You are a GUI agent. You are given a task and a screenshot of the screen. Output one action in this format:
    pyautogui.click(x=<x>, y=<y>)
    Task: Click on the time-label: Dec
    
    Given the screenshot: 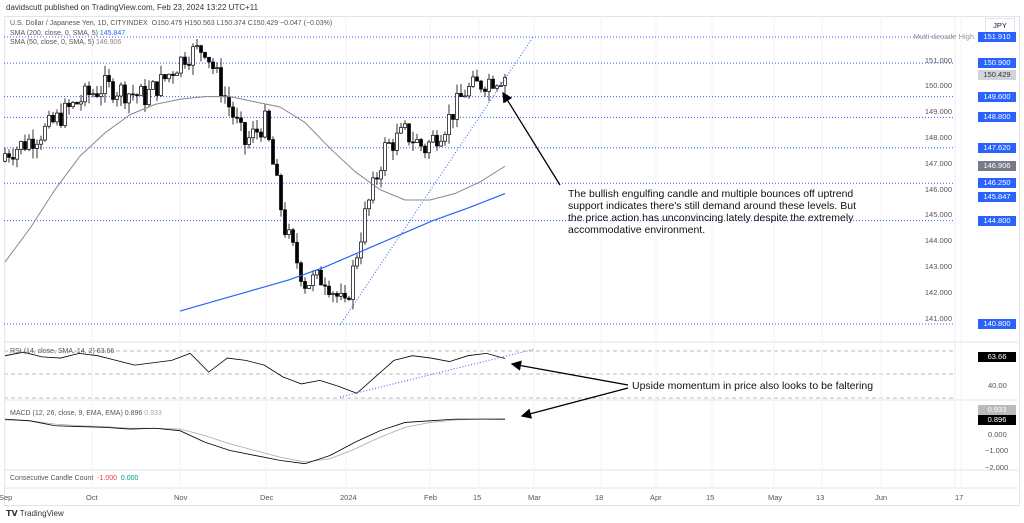 What is the action you would take?
    pyautogui.click(x=267, y=497)
    